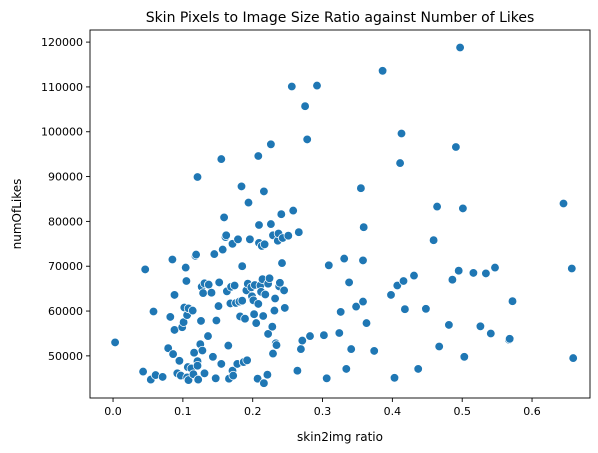  What do you see at coordinates (183, 411) in the screenshot?
I see `x-tick-label: 0.1` at bounding box center [183, 411].